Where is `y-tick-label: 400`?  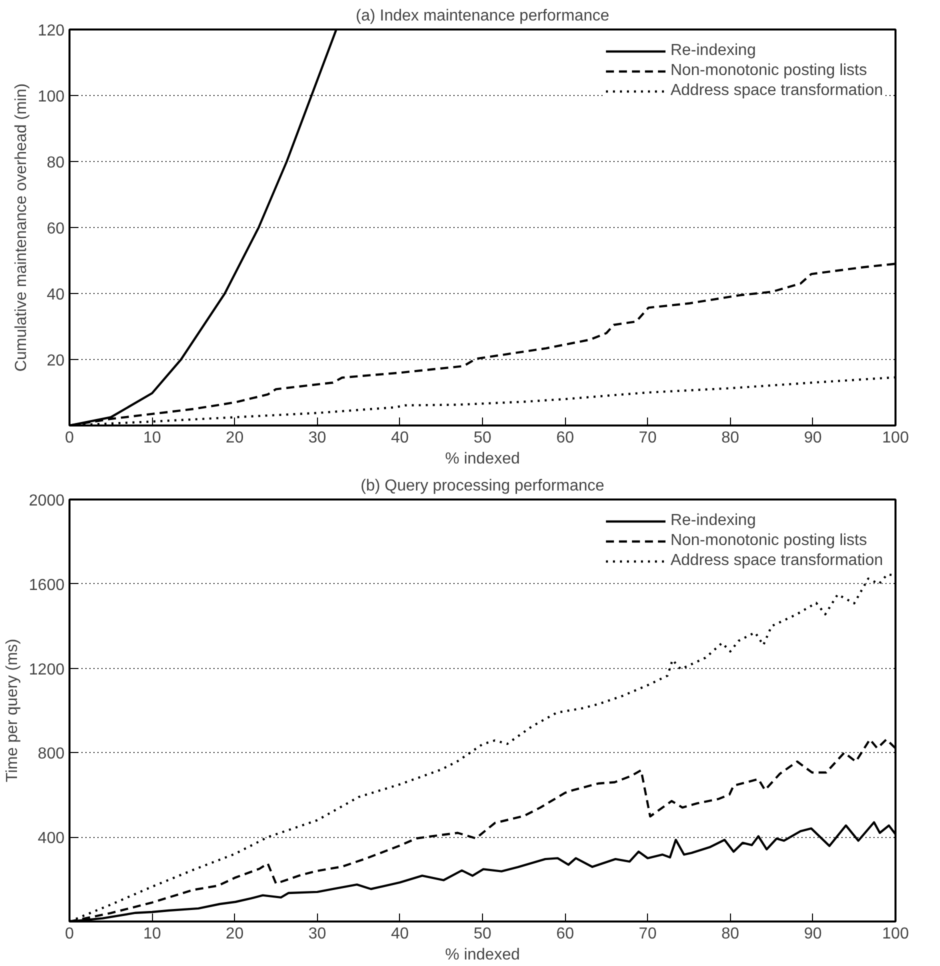
y-tick-label: 400 is located at coordinates (51, 839).